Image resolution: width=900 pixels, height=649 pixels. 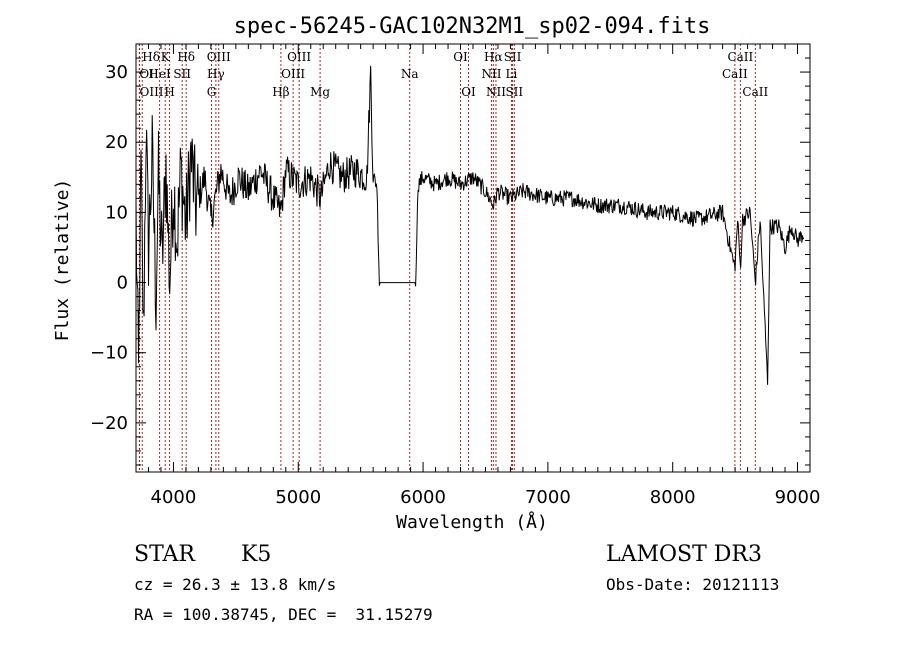 What do you see at coordinates (216, 74) in the screenshot?
I see `line-label: Hγ` at bounding box center [216, 74].